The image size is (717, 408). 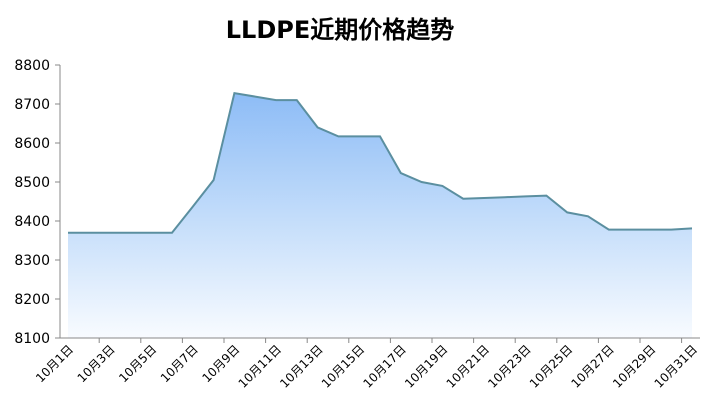 What do you see at coordinates (468, 366) in the screenshot?
I see `x-tick-label: 10月21日` at bounding box center [468, 366].